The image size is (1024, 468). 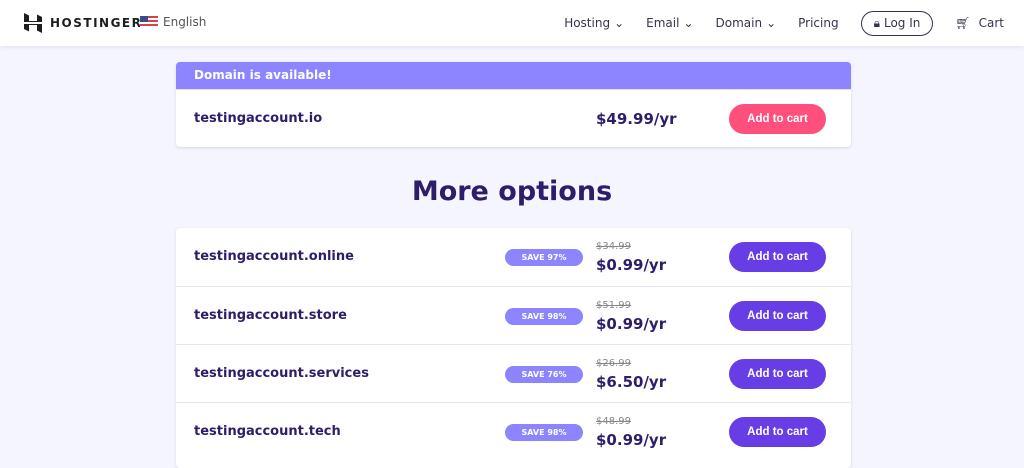 What do you see at coordinates (258, 118) in the screenshot?
I see `domain-name: testingaccount.io` at bounding box center [258, 118].